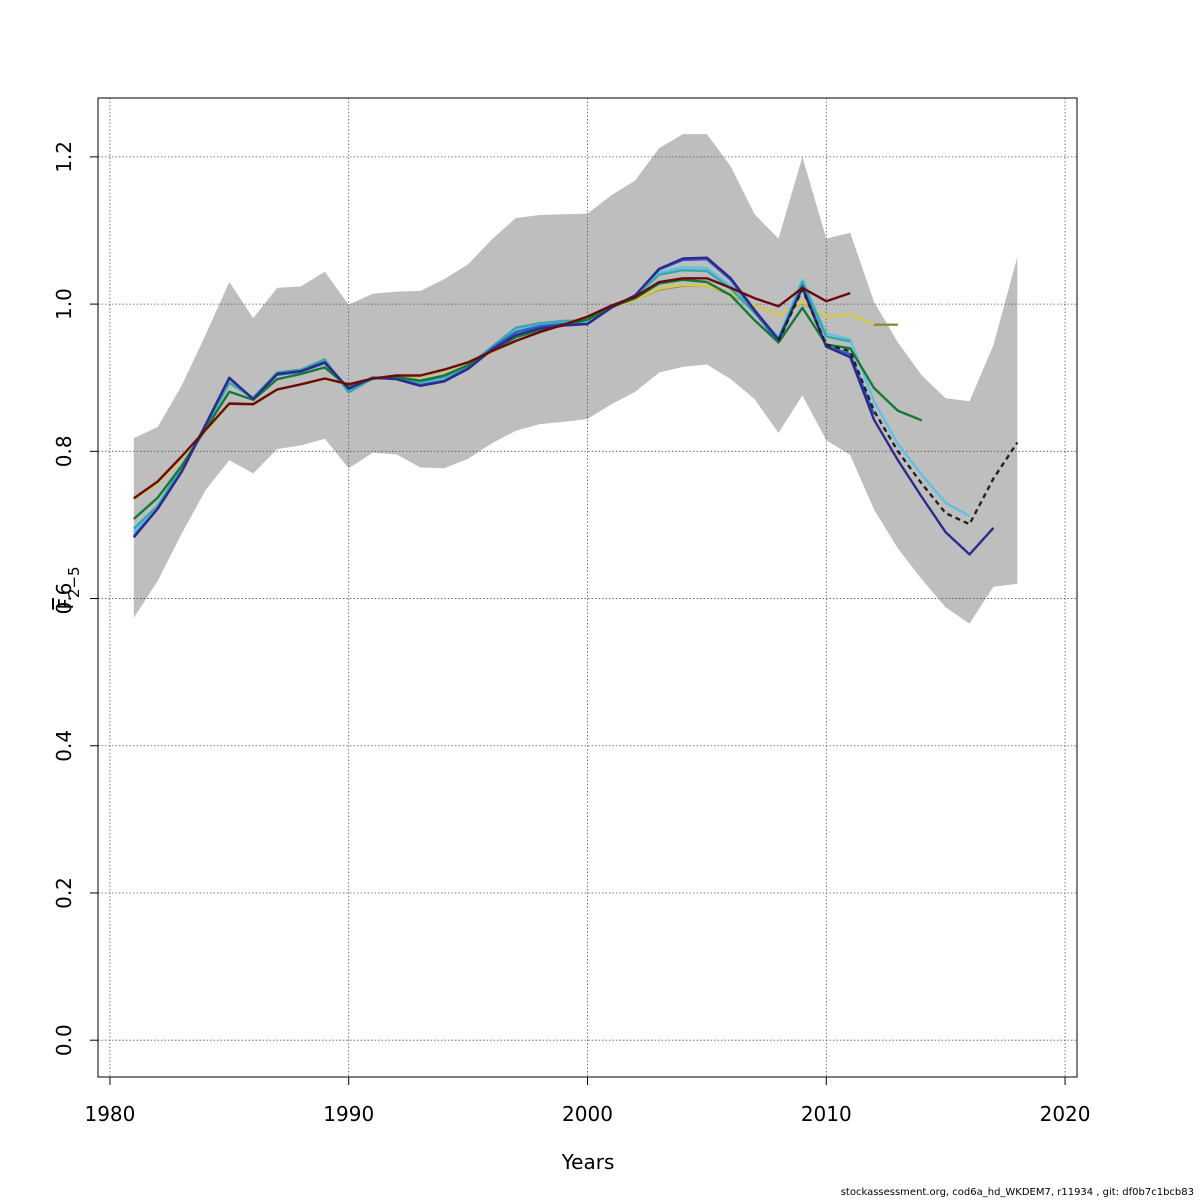 The width and height of the screenshot is (1200, 1200). What do you see at coordinates (348, 1114) in the screenshot?
I see `x-tick-label: 1990` at bounding box center [348, 1114].